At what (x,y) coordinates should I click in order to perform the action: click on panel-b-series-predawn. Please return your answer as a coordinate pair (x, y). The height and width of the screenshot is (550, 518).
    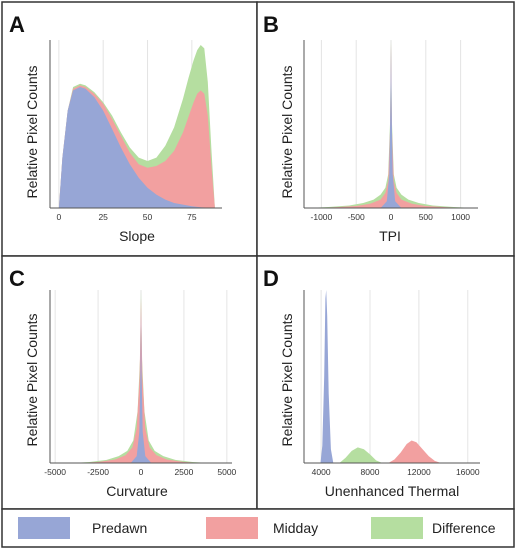
    Looking at the image, I should click on (391, 126).